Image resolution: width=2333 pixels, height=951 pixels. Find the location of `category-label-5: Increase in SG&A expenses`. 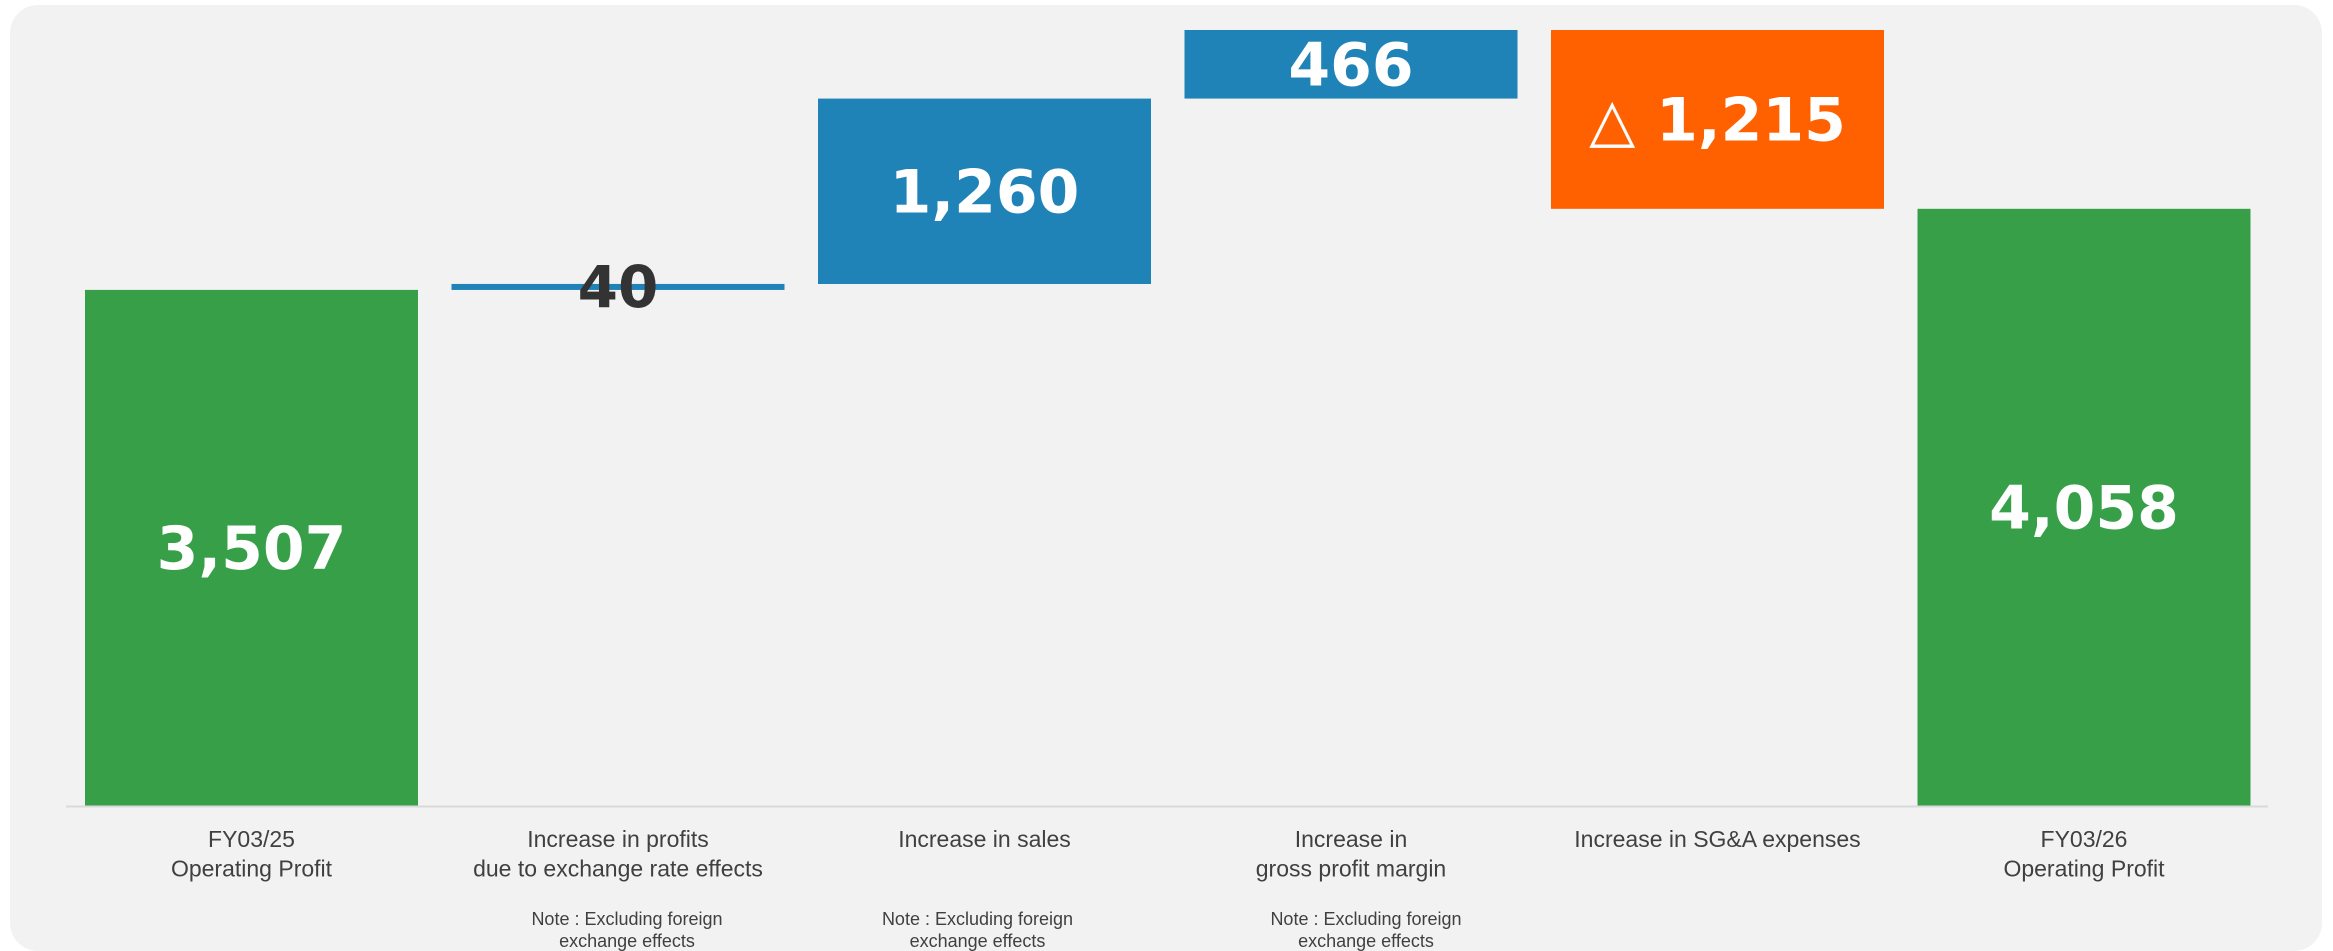

category-label-5: Increase in SG&A expenses is located at coordinates (1717, 839).